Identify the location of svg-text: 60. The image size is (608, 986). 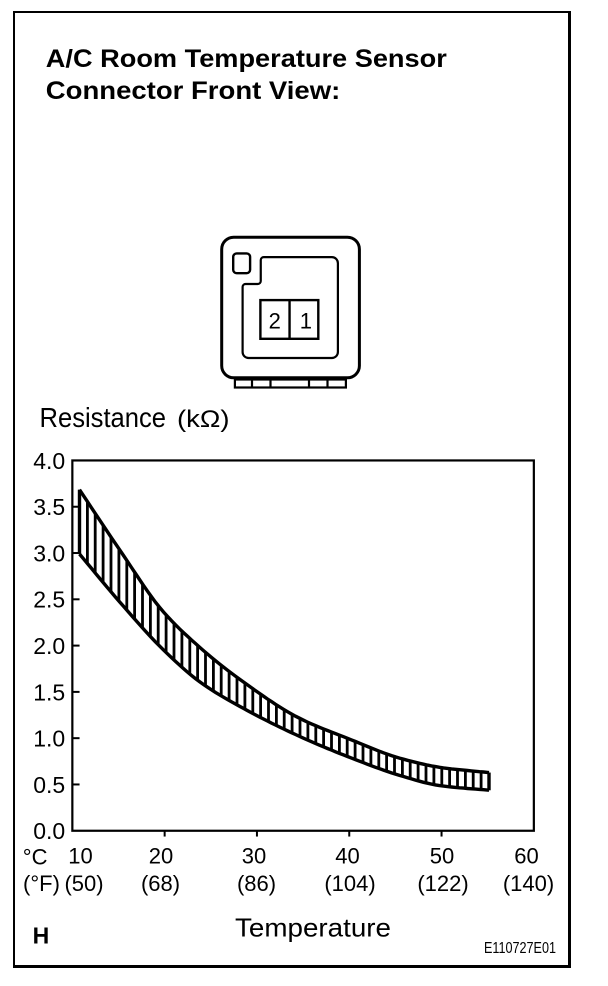
(526, 856).